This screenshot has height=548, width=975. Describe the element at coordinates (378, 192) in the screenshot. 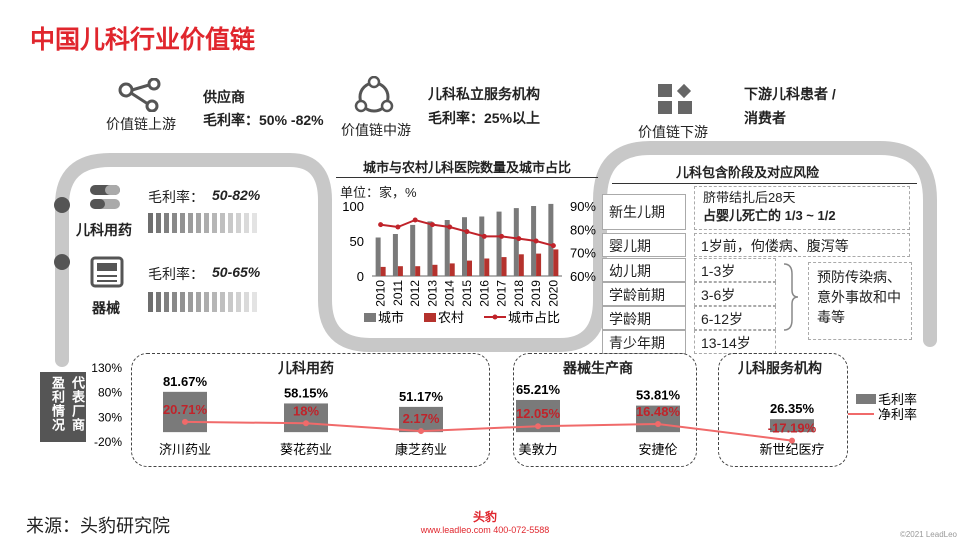

I see `hospital-chart-unit: 单位：家，%` at that location.